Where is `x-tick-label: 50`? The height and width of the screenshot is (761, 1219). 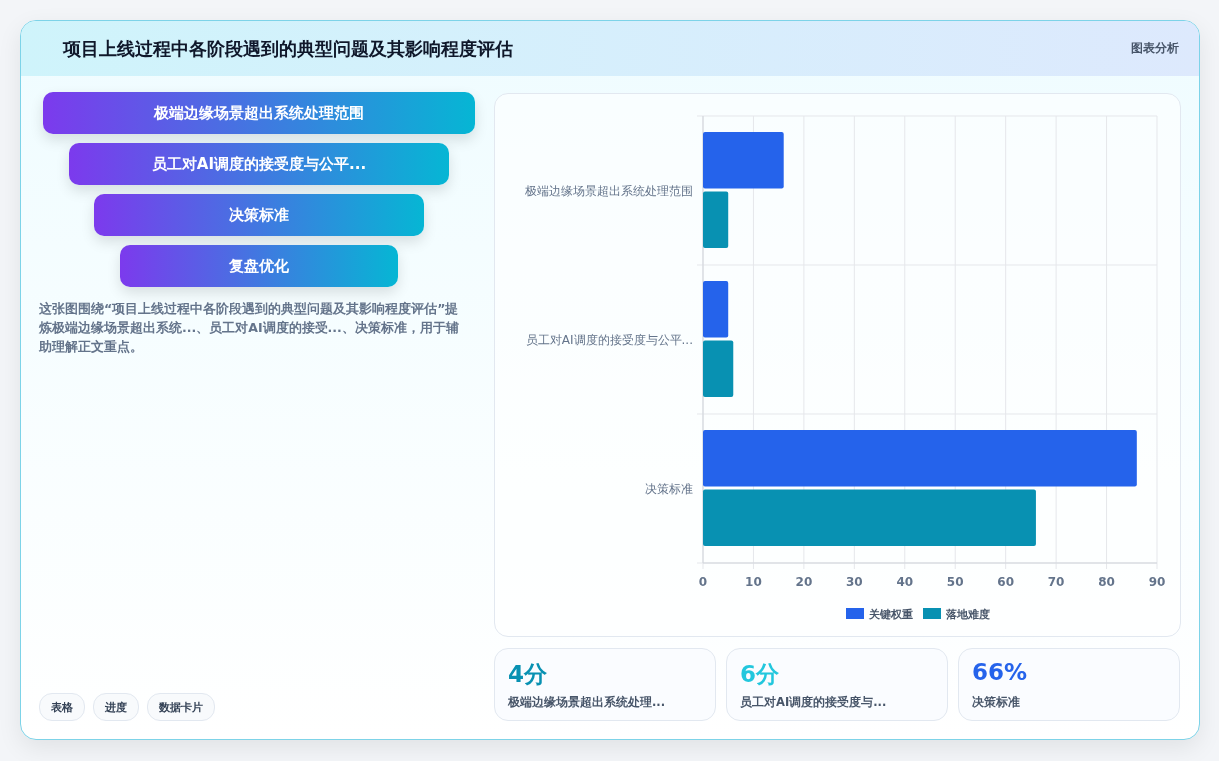 x-tick-label: 50 is located at coordinates (955, 582).